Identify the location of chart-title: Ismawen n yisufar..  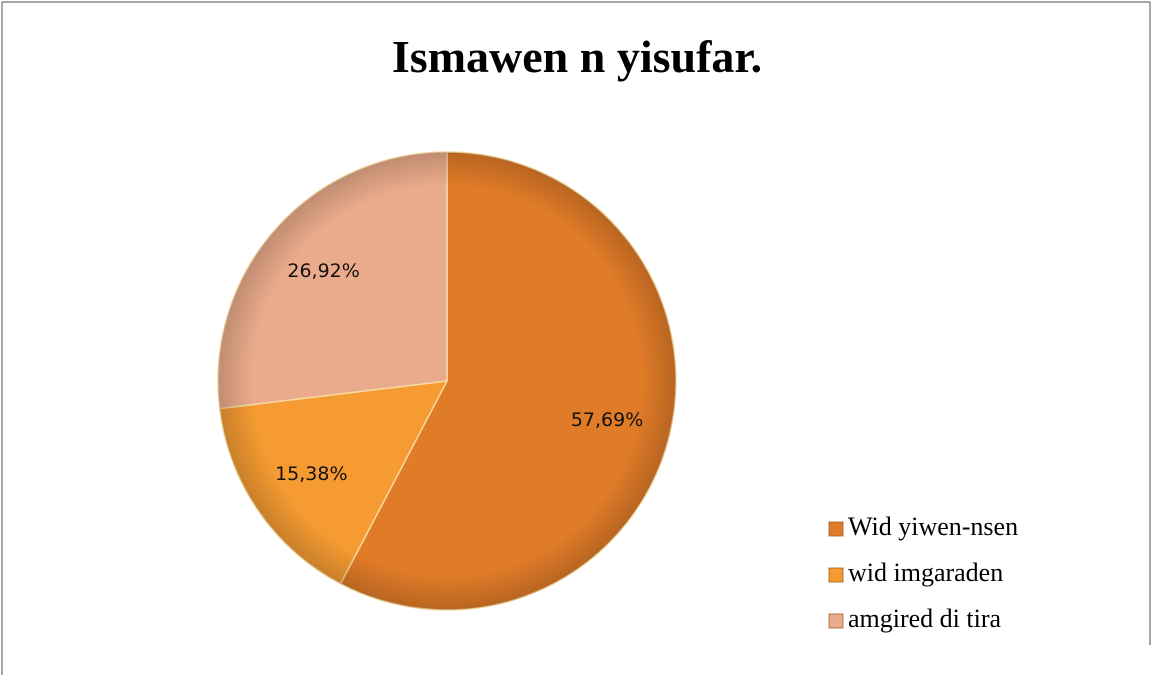
(577, 56).